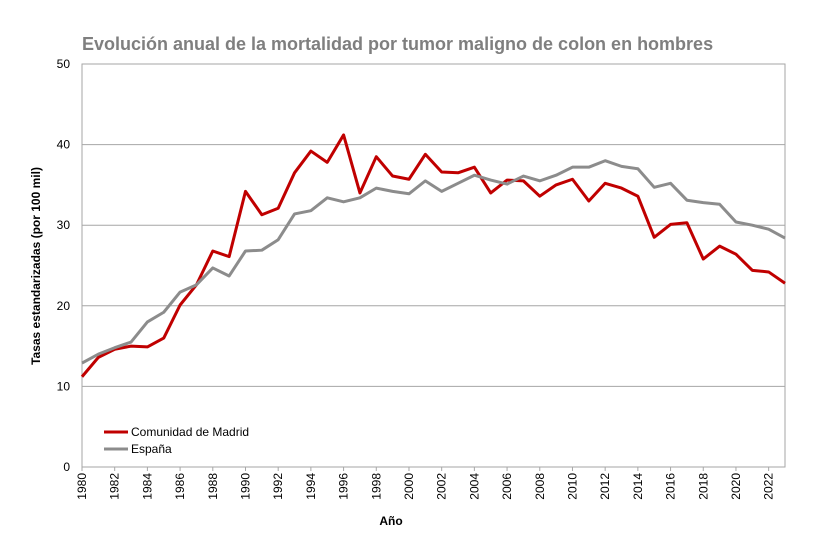 Image resolution: width=819 pixels, height=541 pixels. What do you see at coordinates (474, 486) in the screenshot?
I see `x-tick-label: 2004` at bounding box center [474, 486].